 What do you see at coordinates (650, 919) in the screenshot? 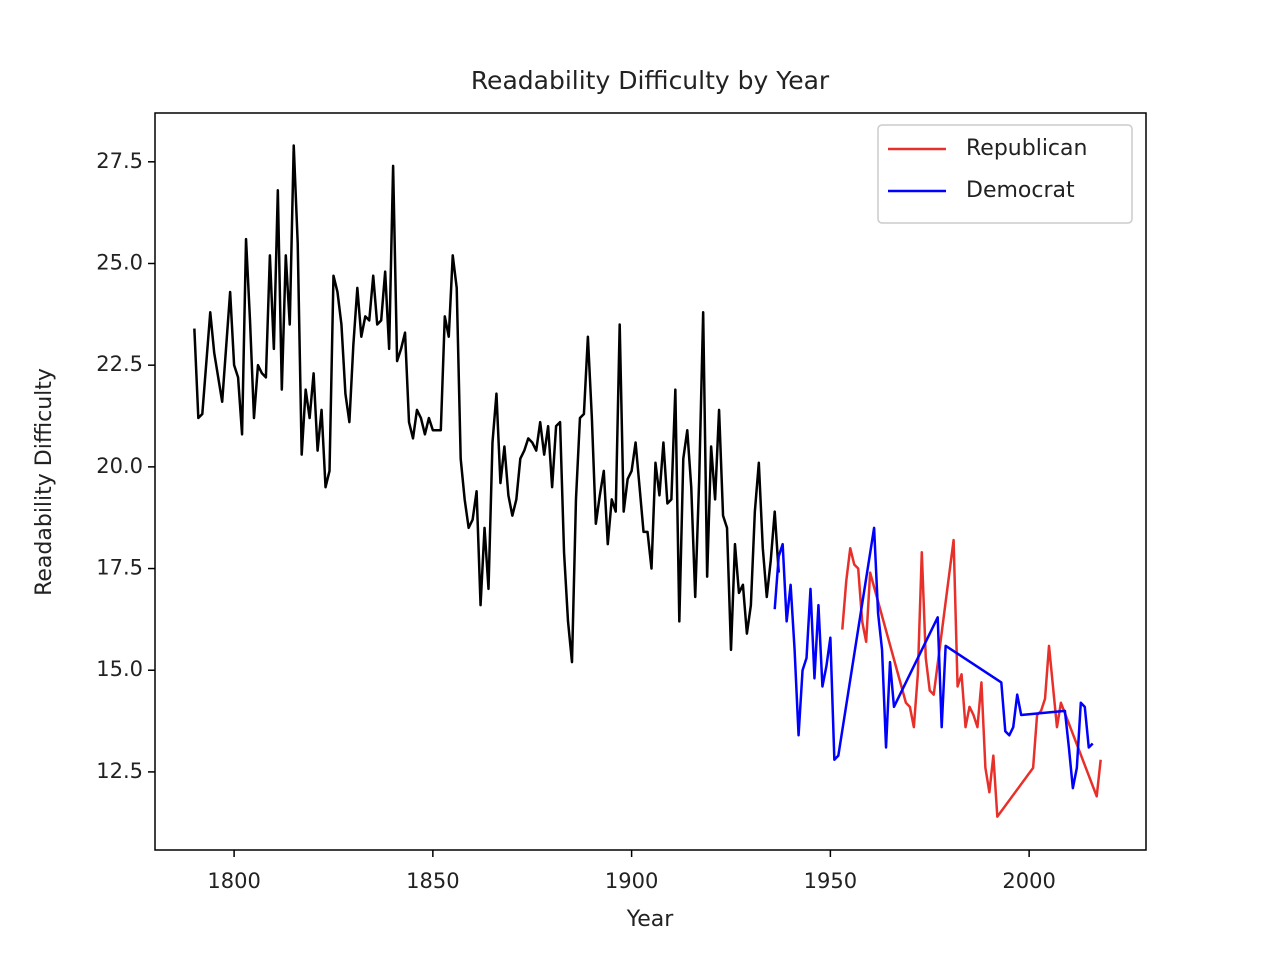
I see `x-axis-label: Year` at bounding box center [650, 919].